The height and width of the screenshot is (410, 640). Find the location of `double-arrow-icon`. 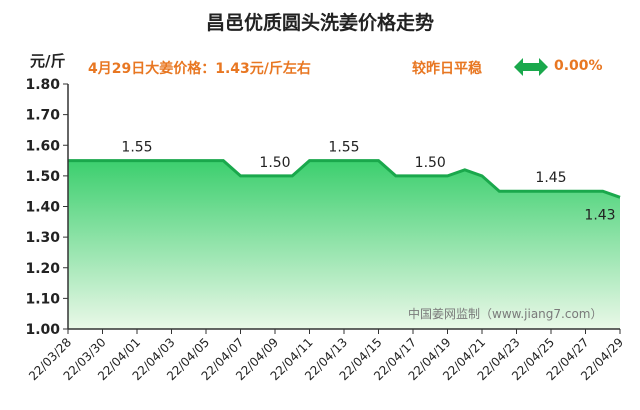

double-arrow-icon is located at coordinates (531, 67).